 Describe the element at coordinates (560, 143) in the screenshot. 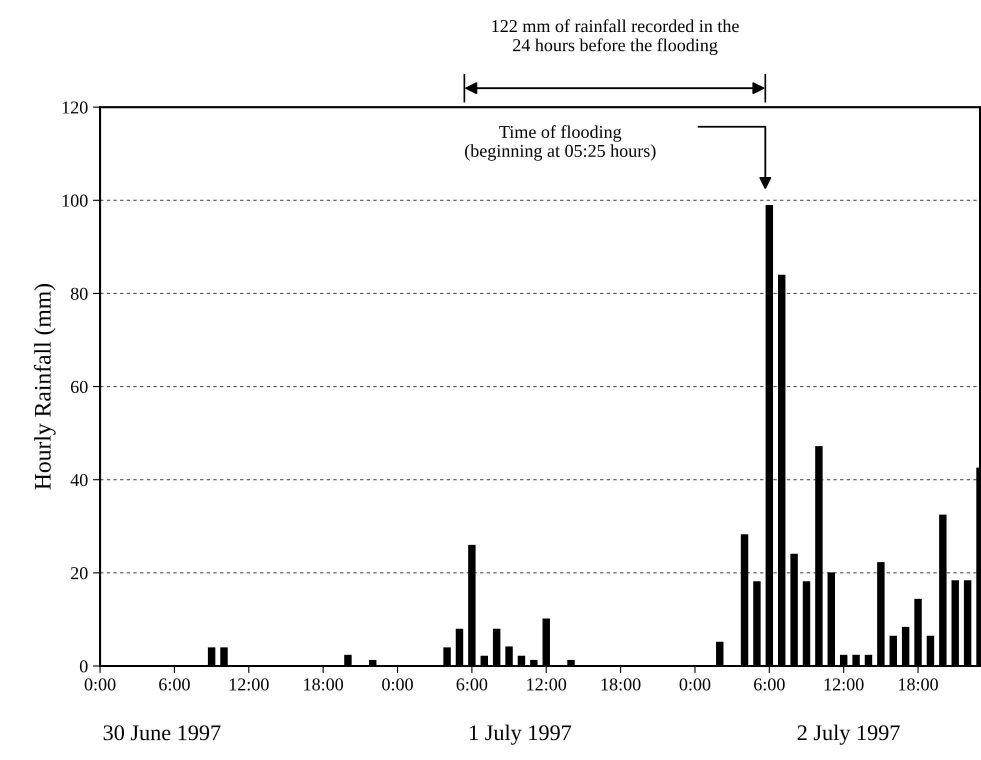

I see `annotation: Time of flooding (beginning at 05:25 hours)` at that location.